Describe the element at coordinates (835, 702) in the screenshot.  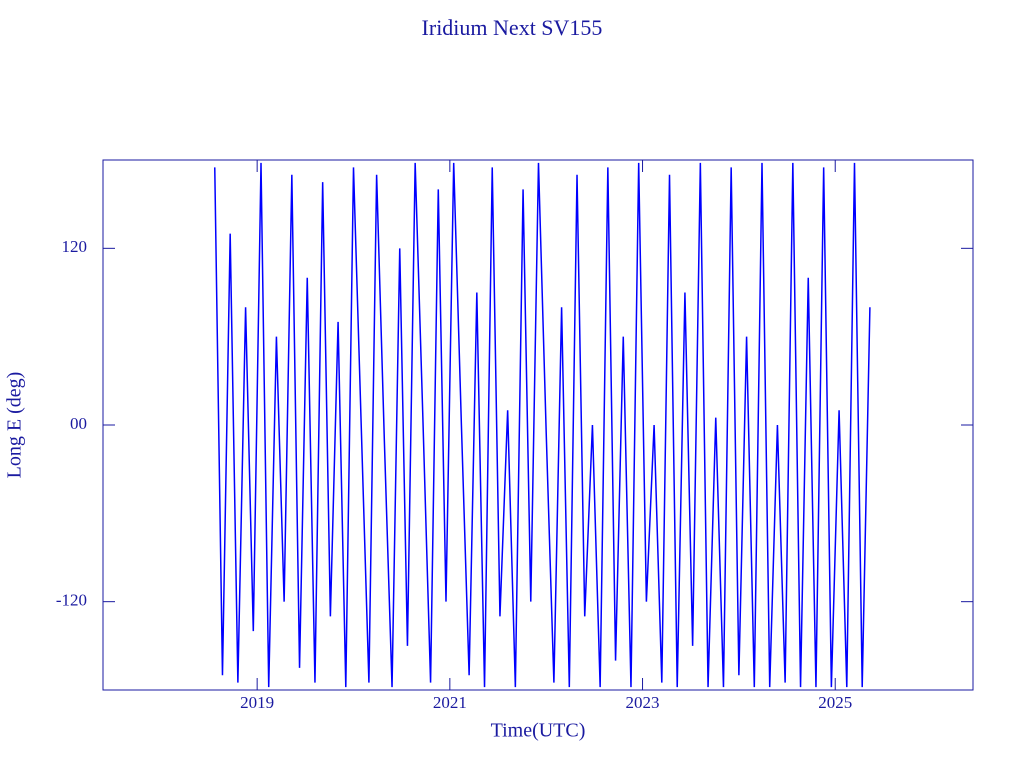
I see `x-tick-label: 2025` at that location.